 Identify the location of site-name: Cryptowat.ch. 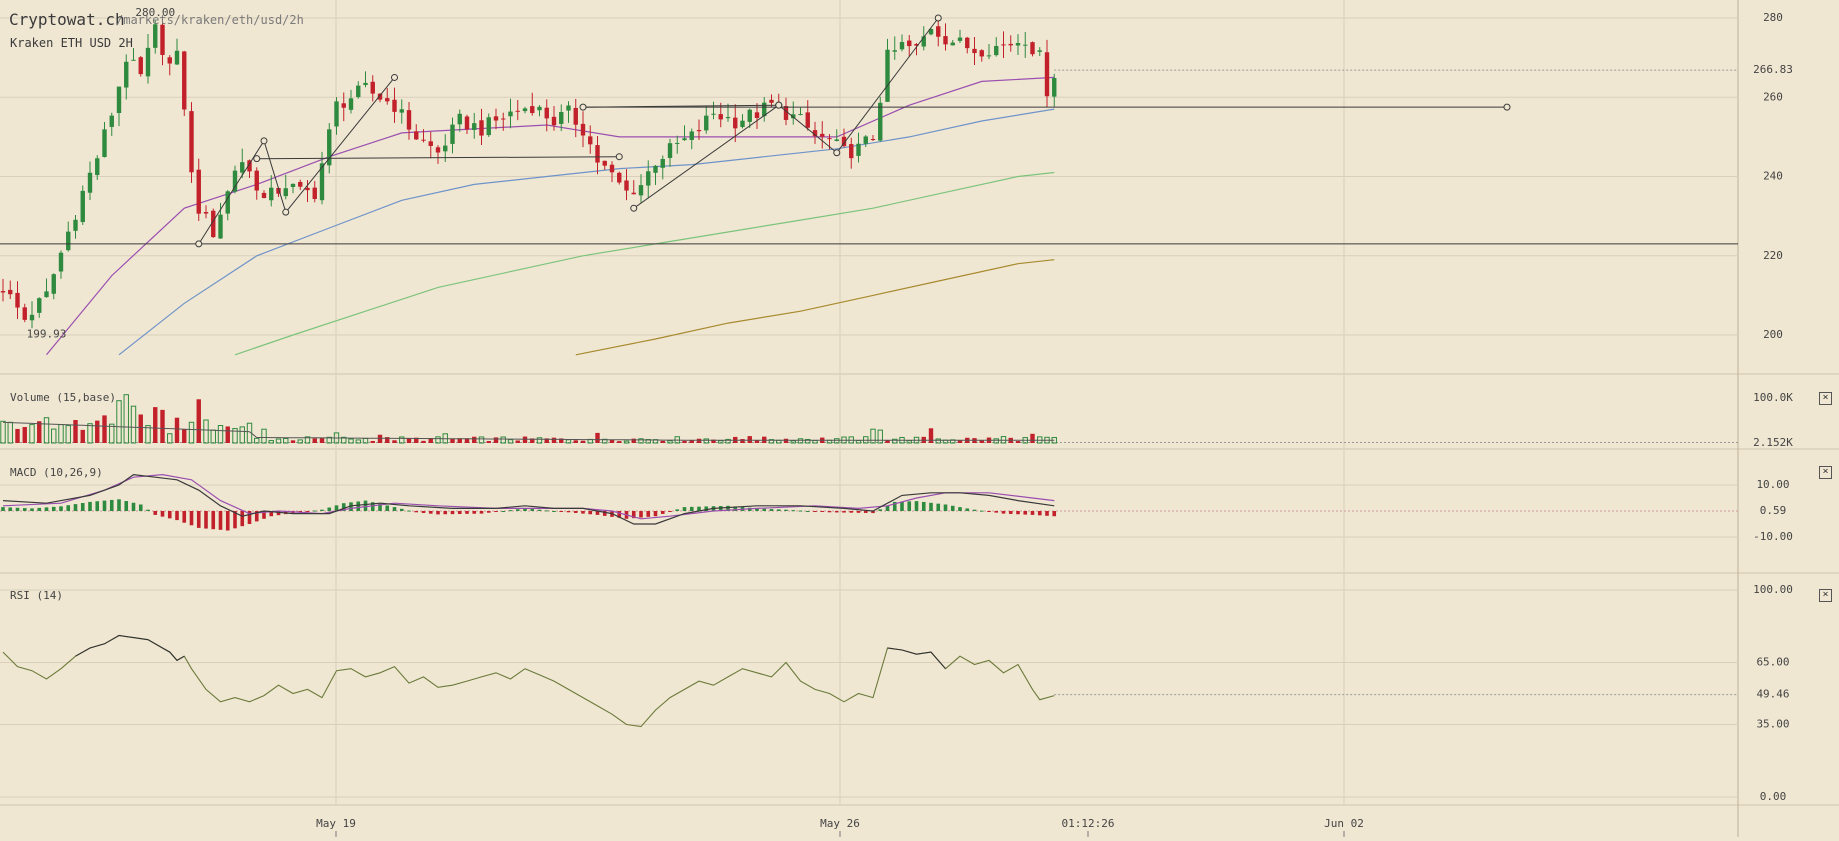
(67, 19).